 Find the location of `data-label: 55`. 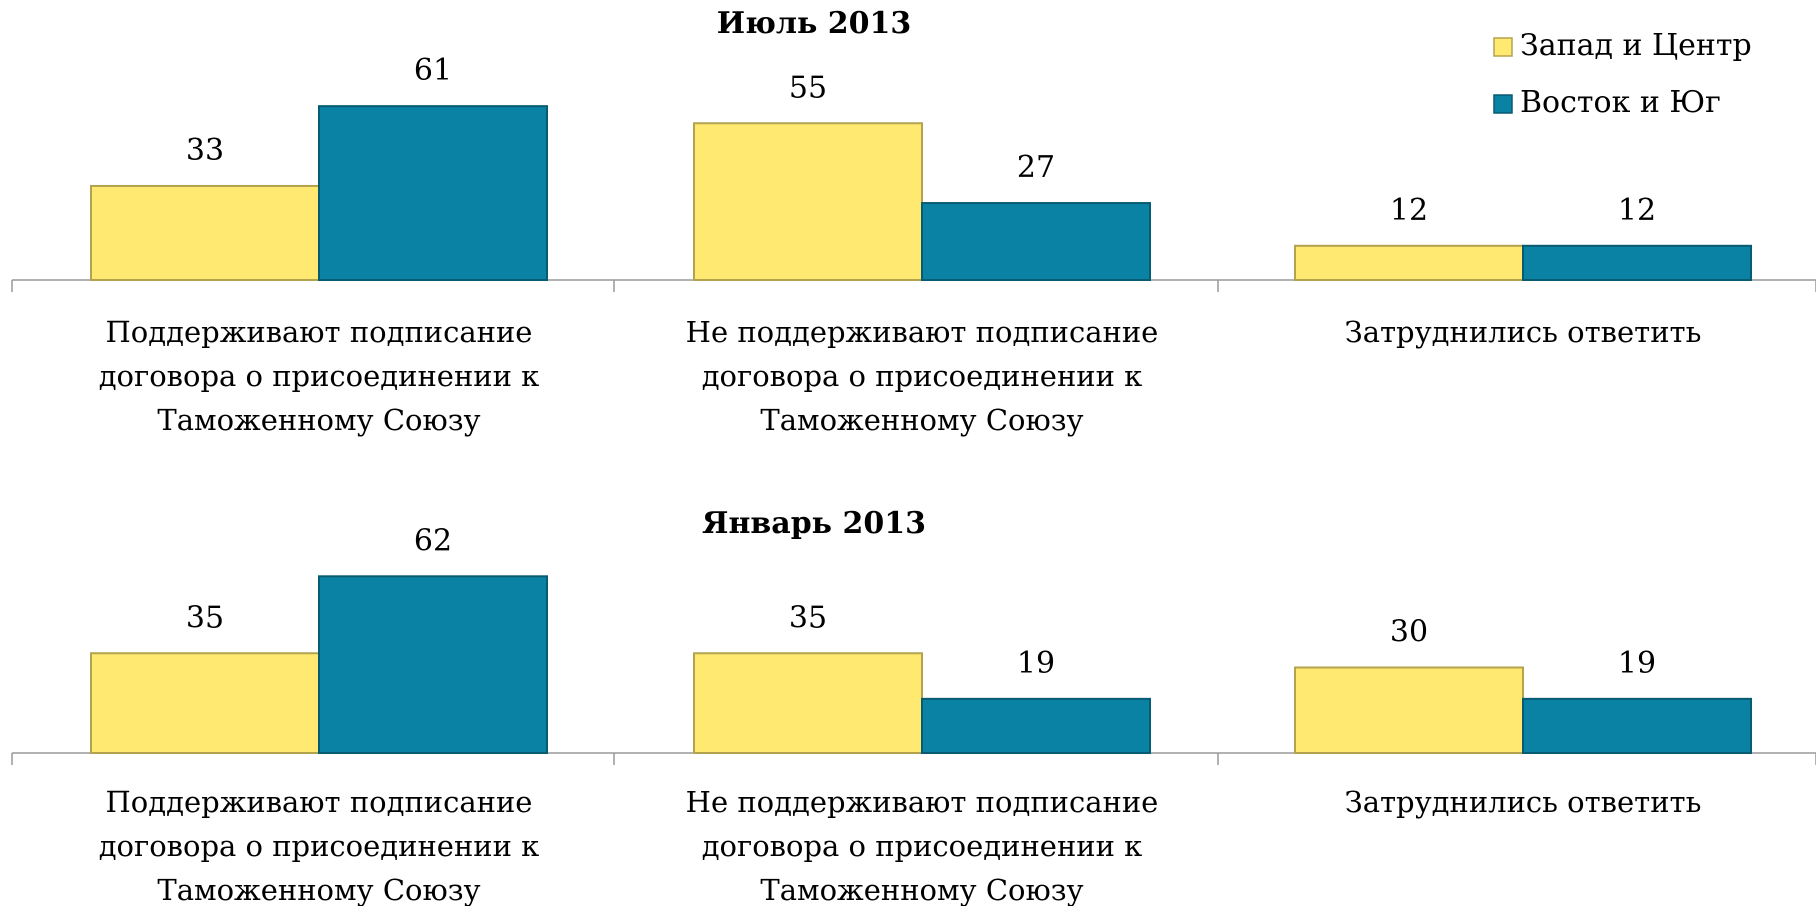

data-label: 55 is located at coordinates (808, 87).